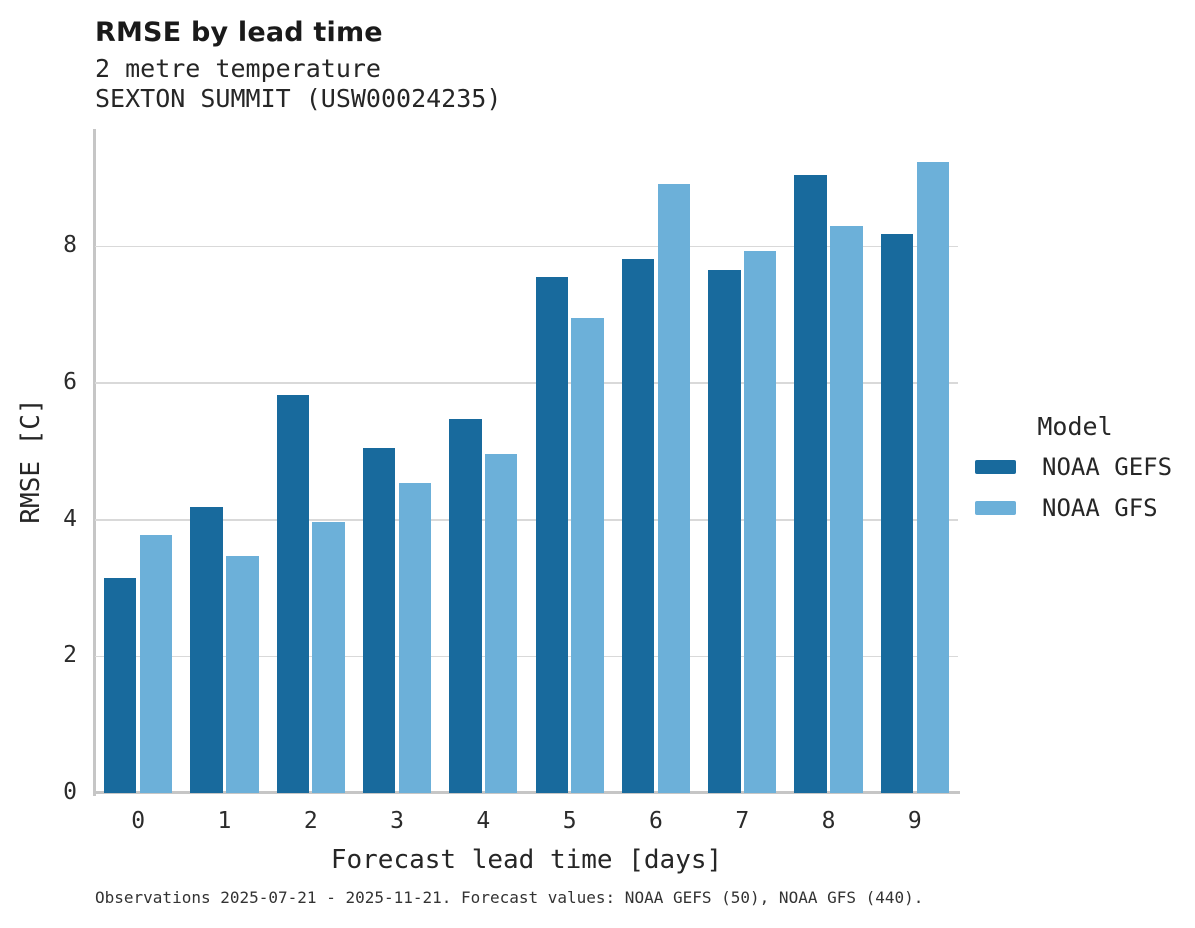 The height and width of the screenshot is (928, 1195). I want to click on y-tick-6: 6, so click(70, 382).